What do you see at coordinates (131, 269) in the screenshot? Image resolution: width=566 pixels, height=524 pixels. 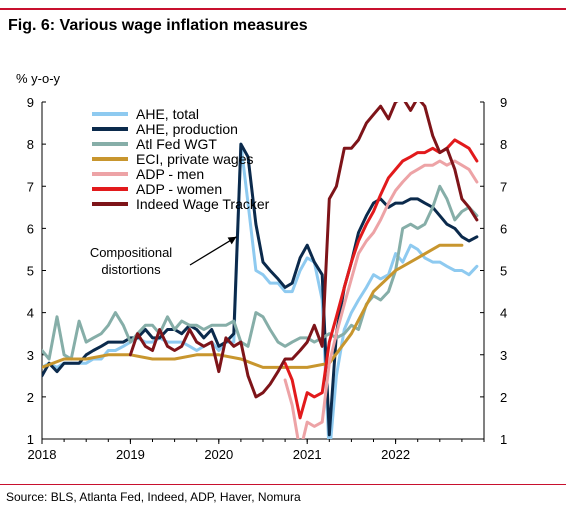 I see `annotation-text-line-2: distortions` at bounding box center [131, 269].